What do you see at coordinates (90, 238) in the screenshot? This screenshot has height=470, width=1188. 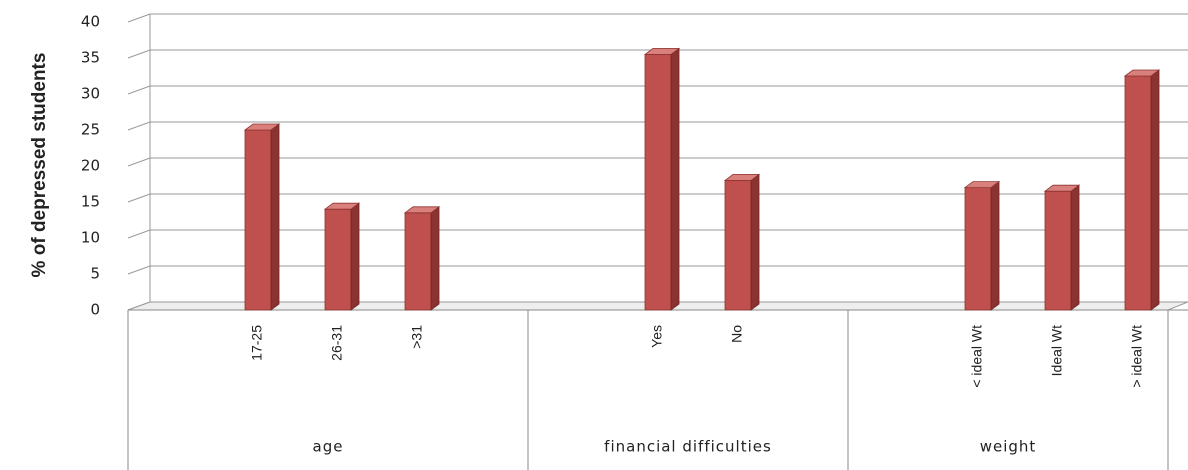 I see `y-tick-label: 10` at bounding box center [90, 238].